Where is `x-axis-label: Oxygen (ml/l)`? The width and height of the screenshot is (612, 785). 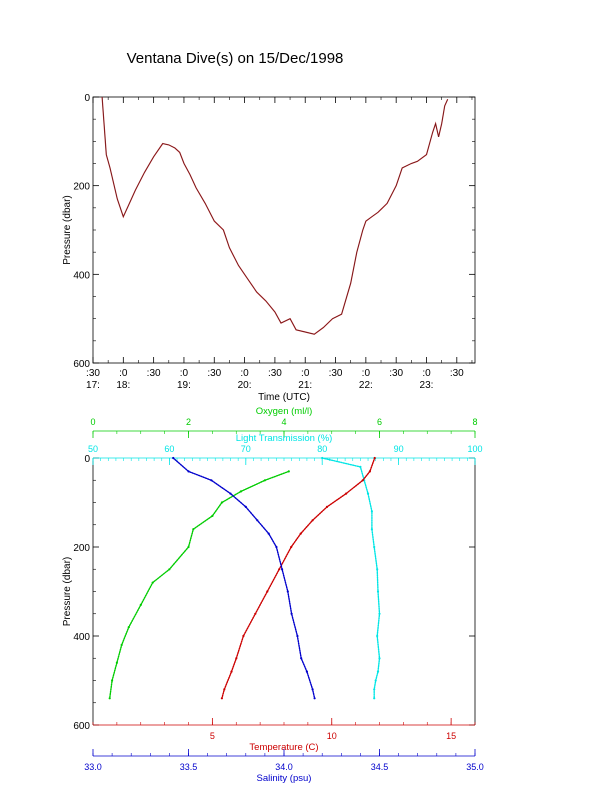 x-axis-label: Oxygen (ml/l) is located at coordinates (284, 411).